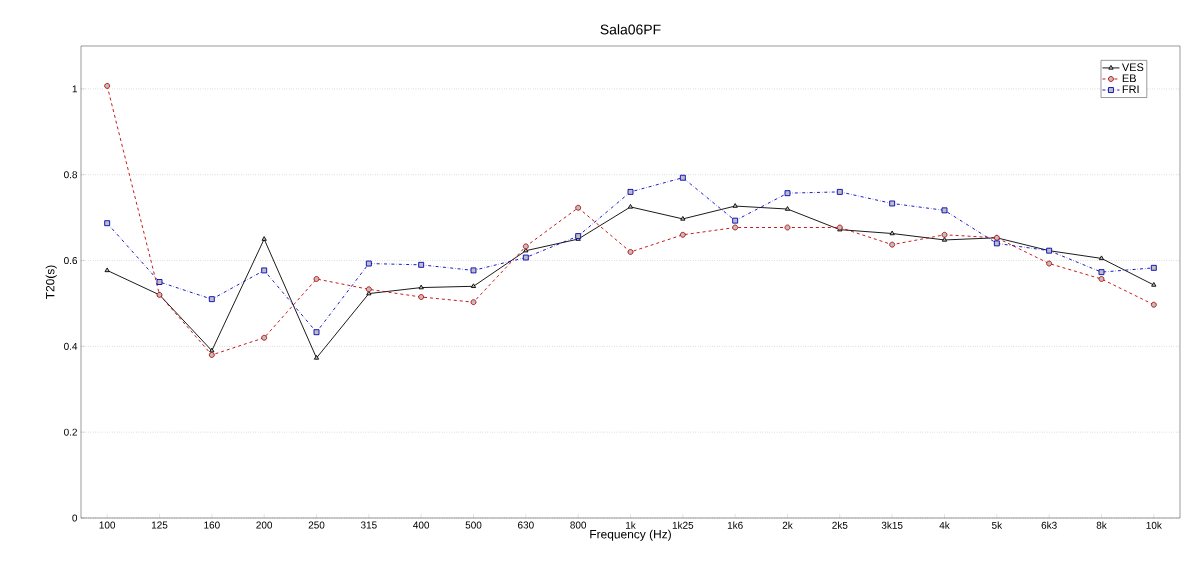 The height and width of the screenshot is (580, 1192). Describe the element at coordinates (70, 432) in the screenshot. I see `y-tick-label: 0.2` at that location.